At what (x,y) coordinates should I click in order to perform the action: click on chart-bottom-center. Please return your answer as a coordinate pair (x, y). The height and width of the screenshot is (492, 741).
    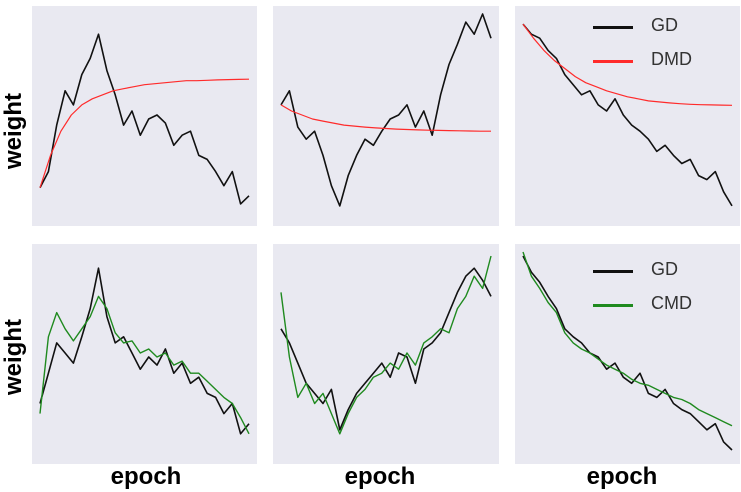
    Looking at the image, I should click on (386, 345).